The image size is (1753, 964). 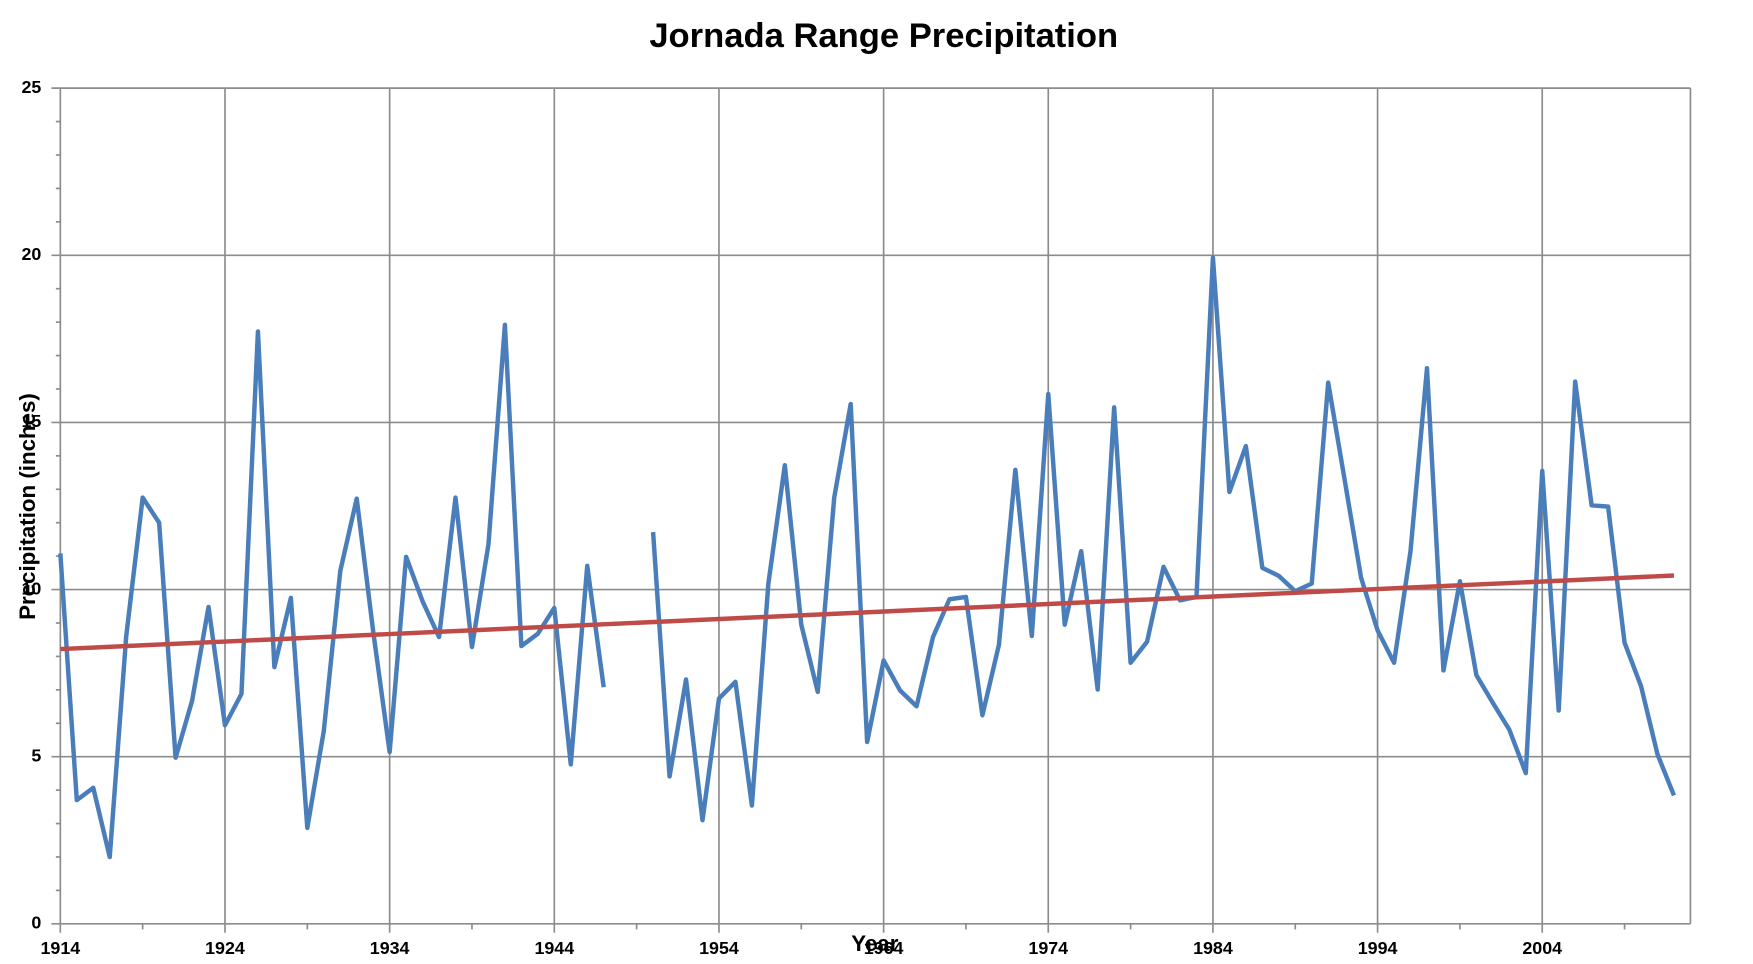 What do you see at coordinates (32, 254) in the screenshot?
I see `y-tick-label: 20` at bounding box center [32, 254].